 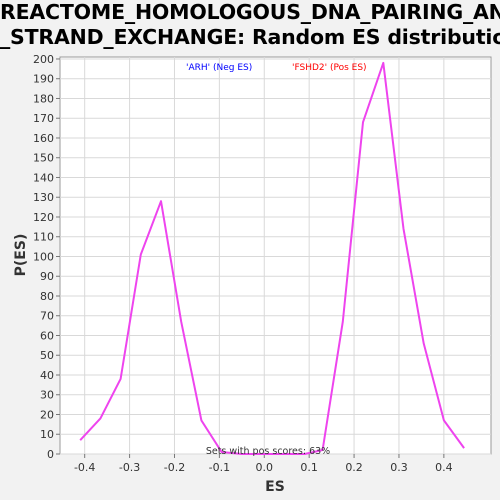 What do you see at coordinates (47, 316) in the screenshot?
I see `y-tick-label: 70` at bounding box center [47, 316].